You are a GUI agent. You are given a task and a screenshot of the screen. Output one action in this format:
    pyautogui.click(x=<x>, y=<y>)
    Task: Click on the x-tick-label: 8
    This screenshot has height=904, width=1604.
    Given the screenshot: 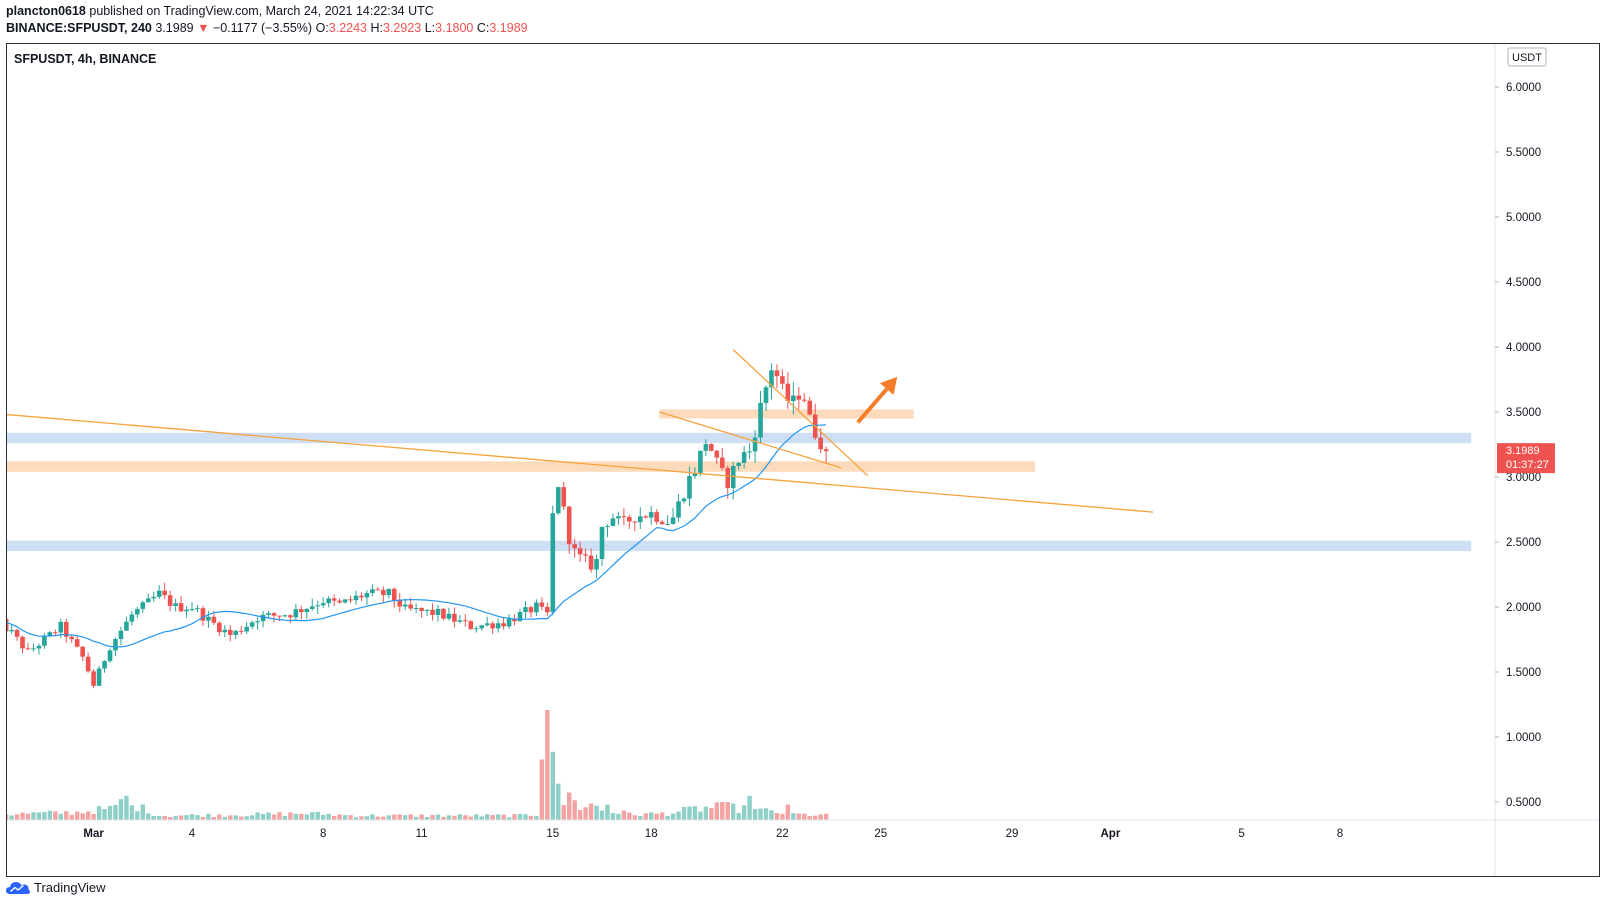 What is the action you would take?
    pyautogui.click(x=323, y=834)
    